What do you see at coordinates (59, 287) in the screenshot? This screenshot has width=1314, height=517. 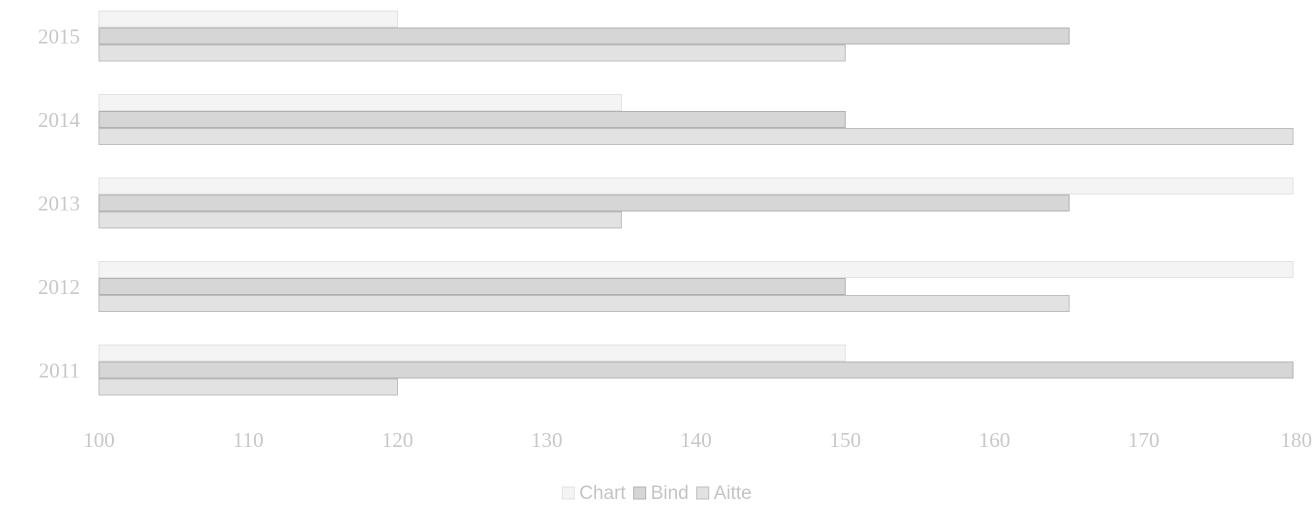 I see `y-tick-label: 2012` at bounding box center [59, 287].